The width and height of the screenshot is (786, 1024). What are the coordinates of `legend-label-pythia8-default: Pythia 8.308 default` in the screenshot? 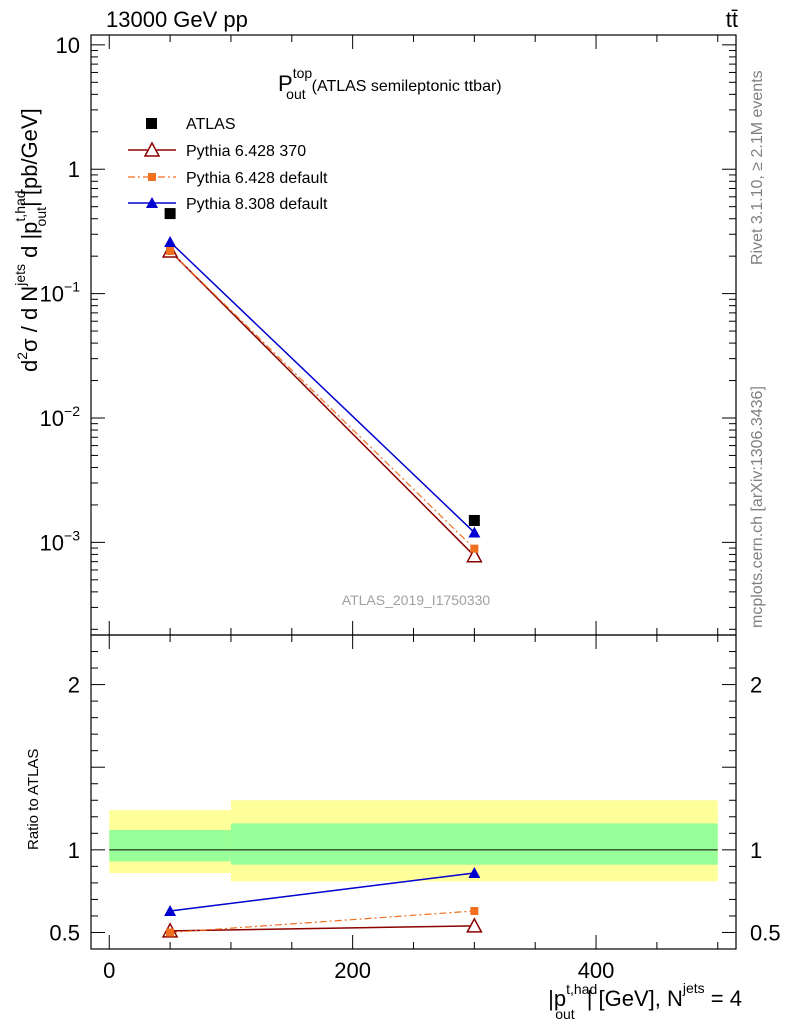 It's located at (257, 204).